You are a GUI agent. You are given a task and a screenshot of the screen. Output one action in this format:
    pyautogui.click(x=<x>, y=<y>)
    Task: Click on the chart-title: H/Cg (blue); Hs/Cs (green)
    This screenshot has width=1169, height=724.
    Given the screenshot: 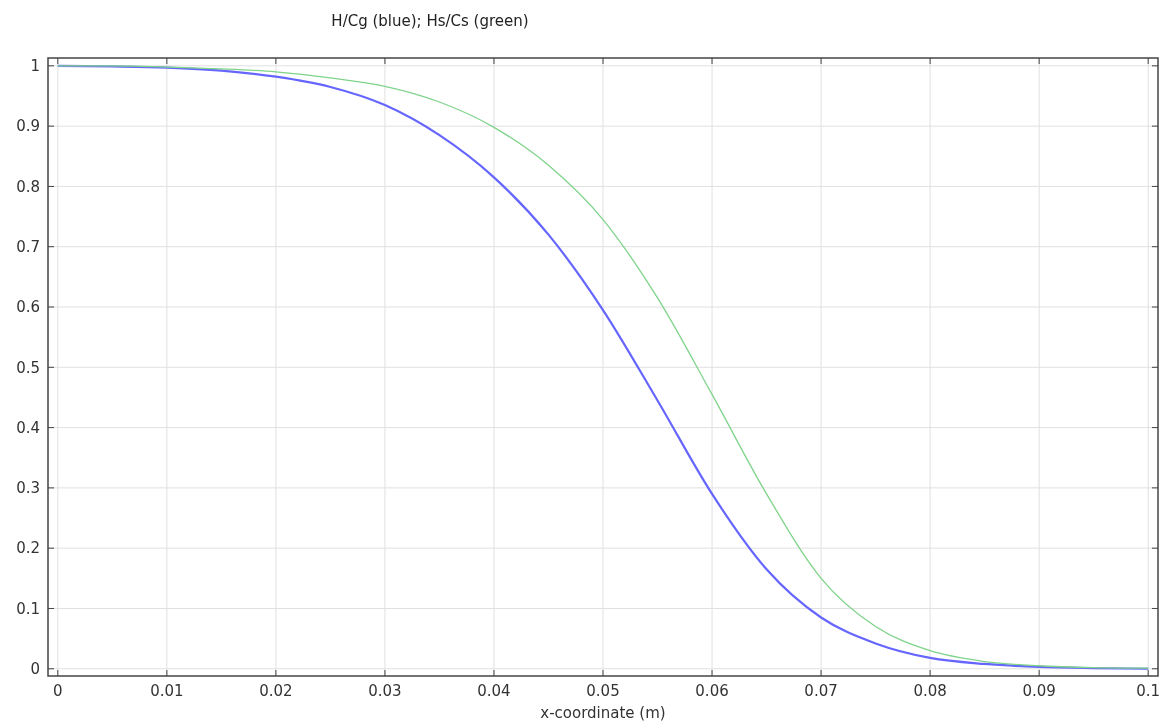 What is the action you would take?
    pyautogui.click(x=430, y=21)
    